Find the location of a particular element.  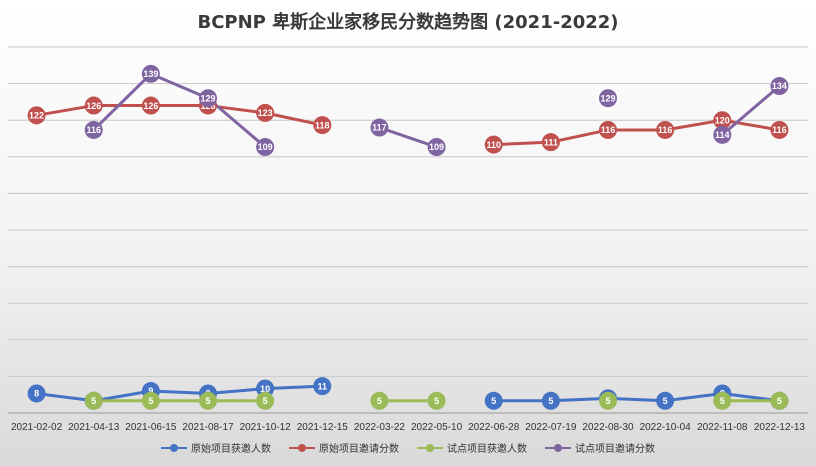

x-tick-label: 2021-08-17 is located at coordinates (208, 427).